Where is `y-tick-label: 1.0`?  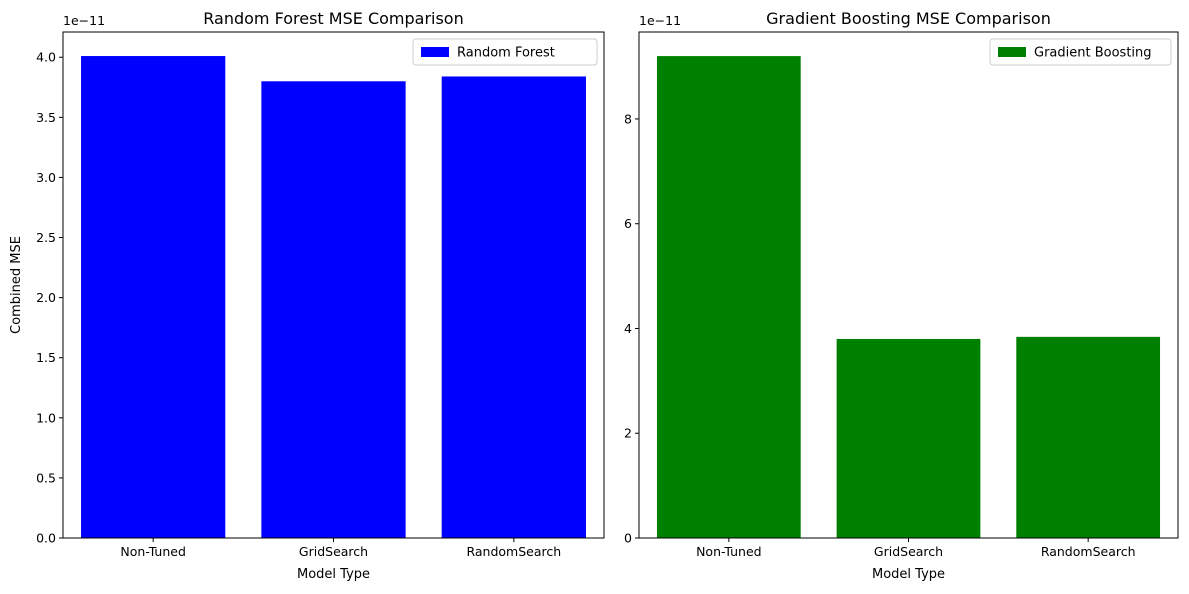 y-tick-label: 1.0 is located at coordinates (46, 417).